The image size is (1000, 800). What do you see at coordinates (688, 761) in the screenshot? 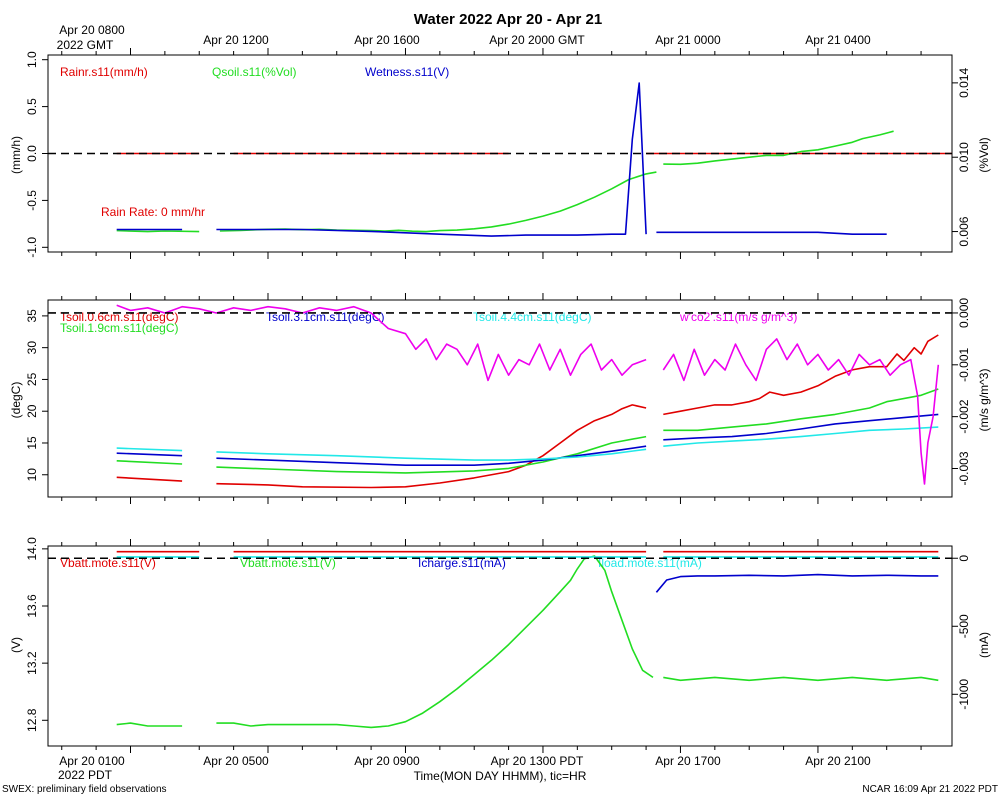
I see `bottom-time-label: Apr 20 1700` at bounding box center [688, 761].